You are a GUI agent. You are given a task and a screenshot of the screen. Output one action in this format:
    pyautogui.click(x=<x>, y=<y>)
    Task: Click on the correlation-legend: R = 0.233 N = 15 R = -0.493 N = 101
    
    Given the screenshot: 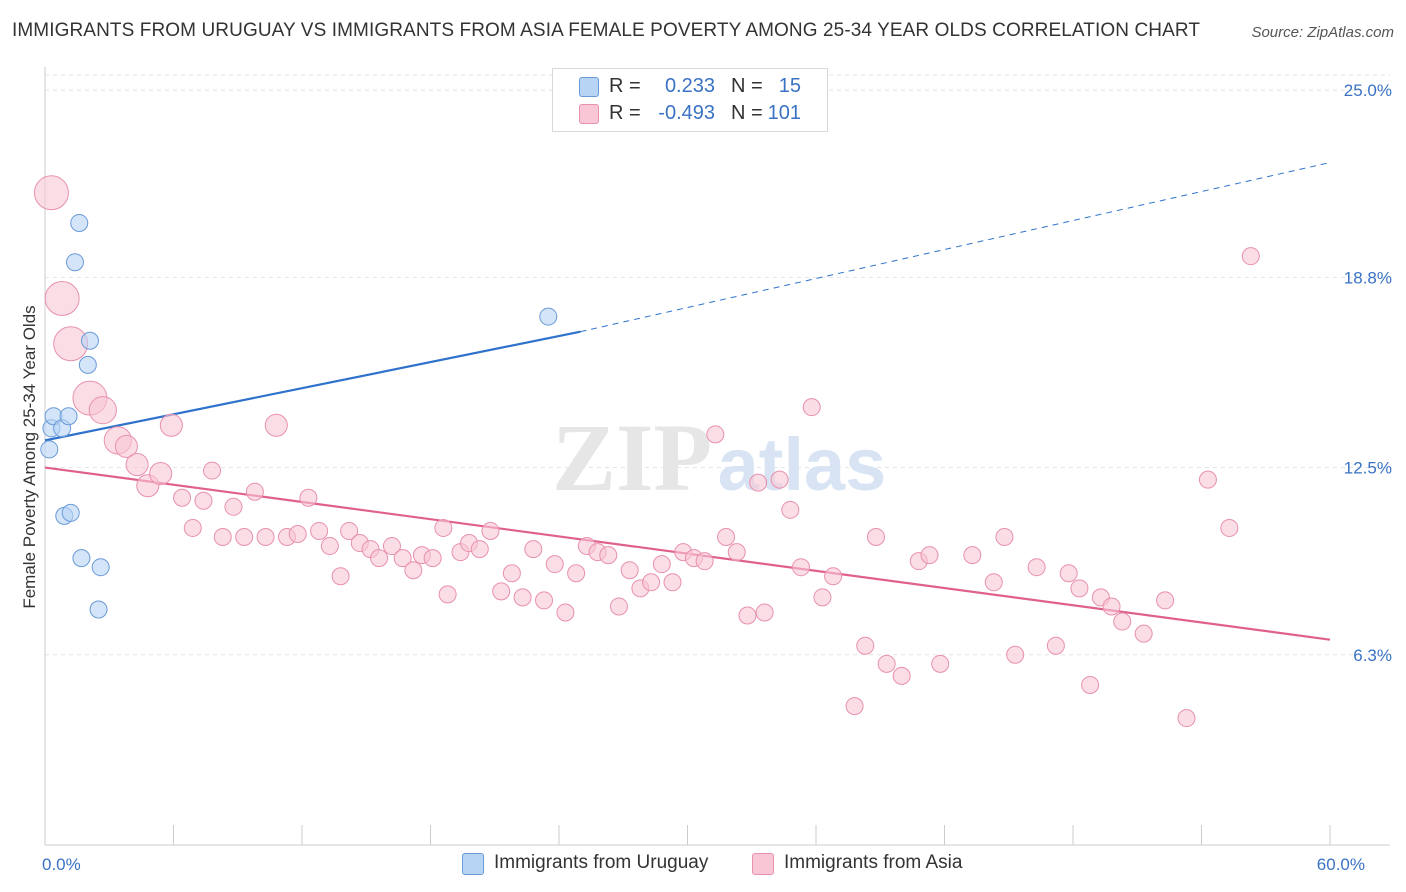 What is the action you would take?
    pyautogui.click(x=690, y=100)
    